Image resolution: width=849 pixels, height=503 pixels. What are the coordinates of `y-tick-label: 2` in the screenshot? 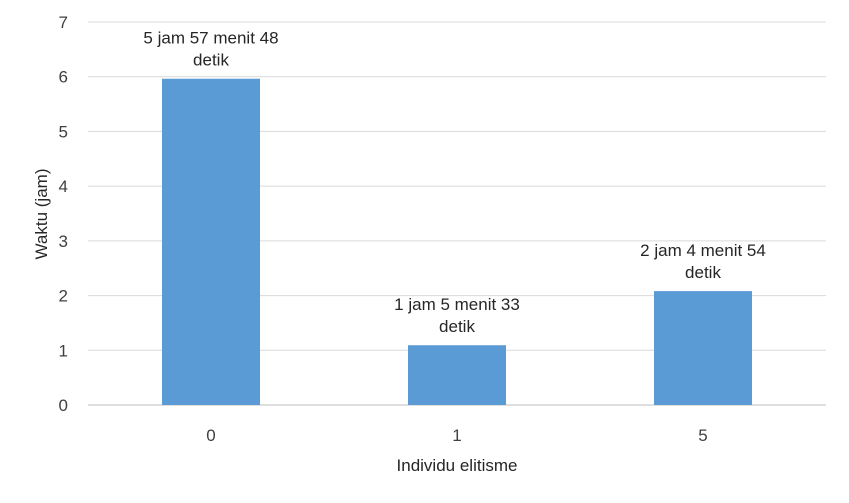 It's located at (63, 296).